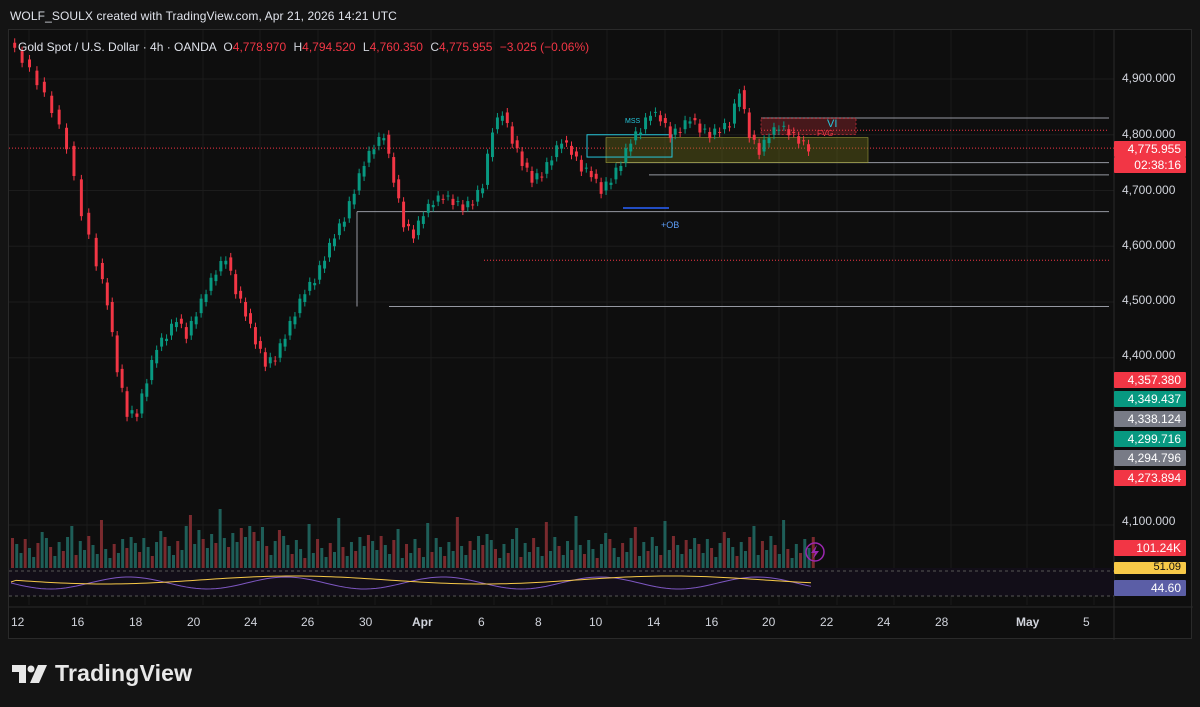 This screenshot has height=707, width=1200. Describe the element at coordinates (1150, 548) in the screenshot. I see `volume-tag: 101.24K` at that location.